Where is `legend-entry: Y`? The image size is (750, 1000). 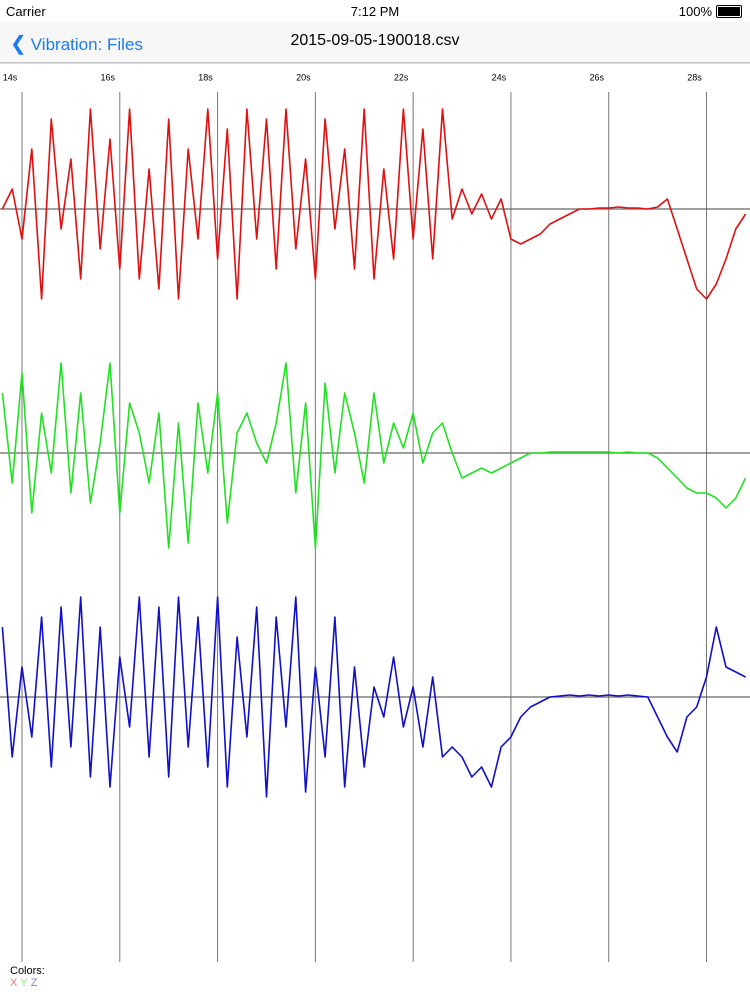 legend-entry: Y is located at coordinates (24, 983).